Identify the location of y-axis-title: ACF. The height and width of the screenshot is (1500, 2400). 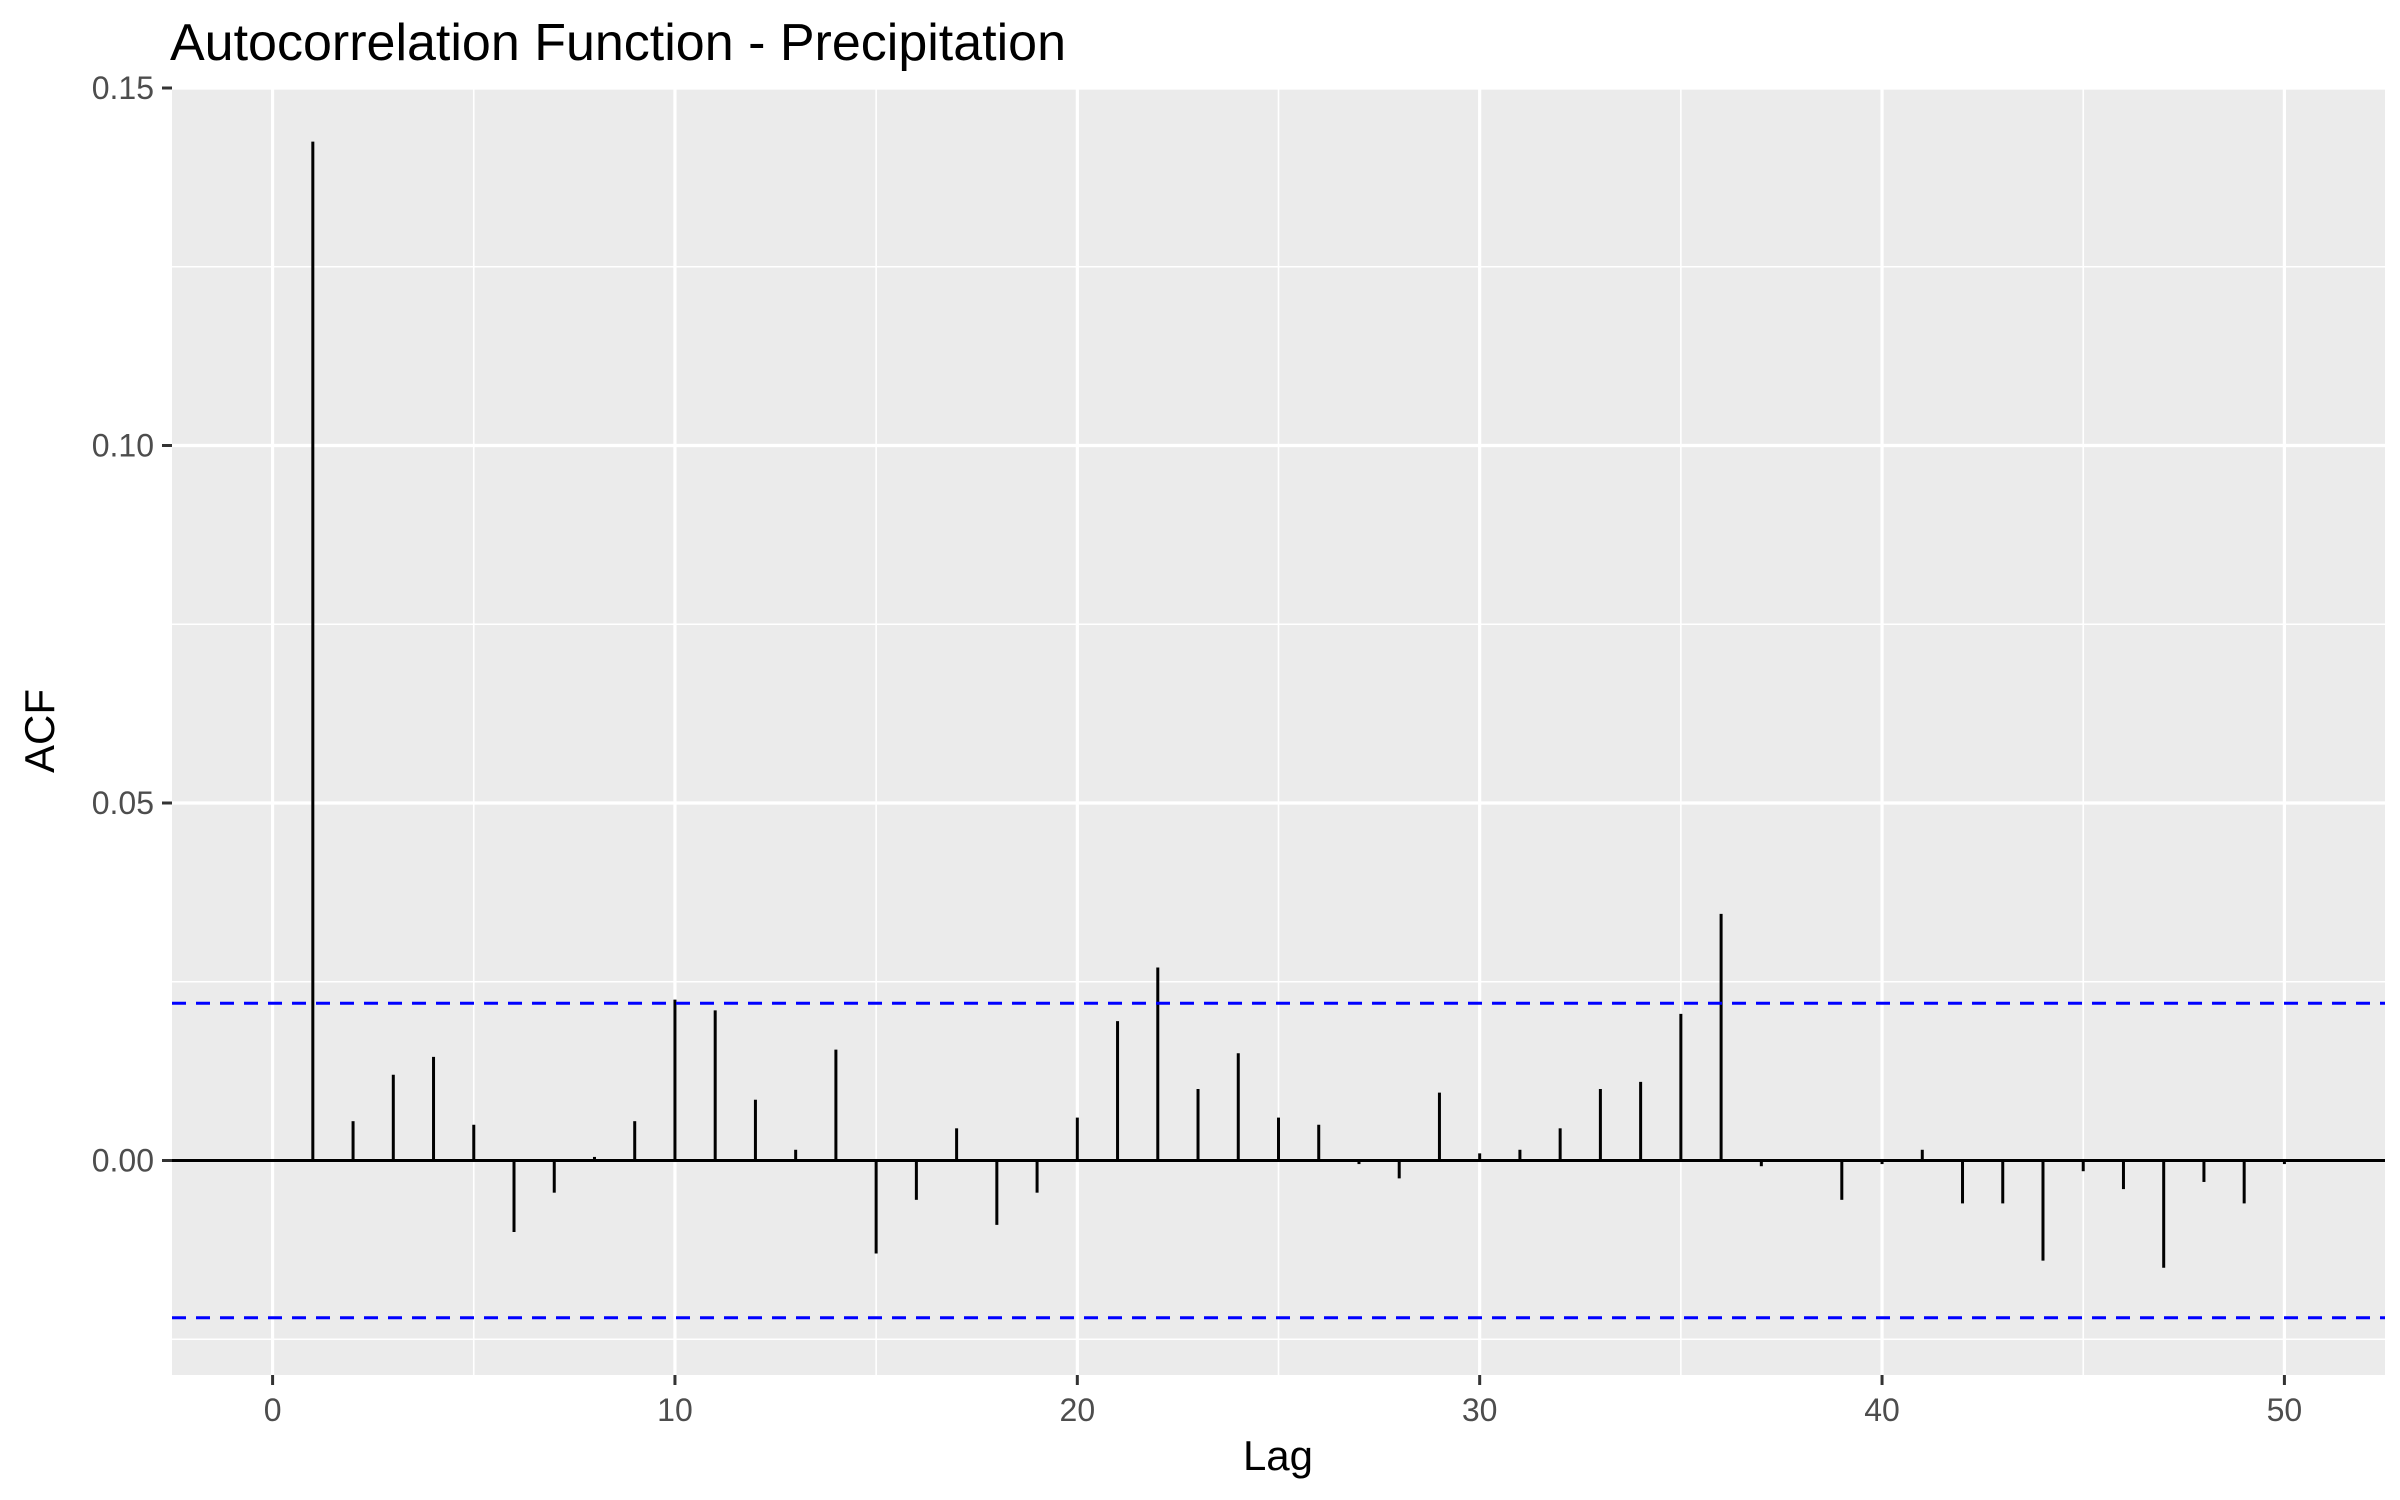
(39, 731).